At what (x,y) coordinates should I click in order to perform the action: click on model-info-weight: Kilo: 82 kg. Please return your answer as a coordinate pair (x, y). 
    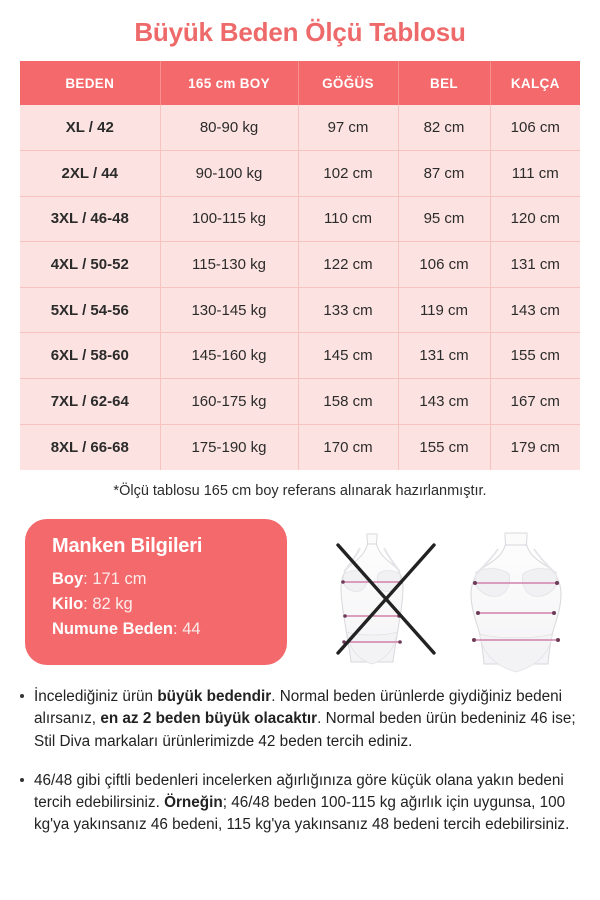
    Looking at the image, I should click on (169, 604).